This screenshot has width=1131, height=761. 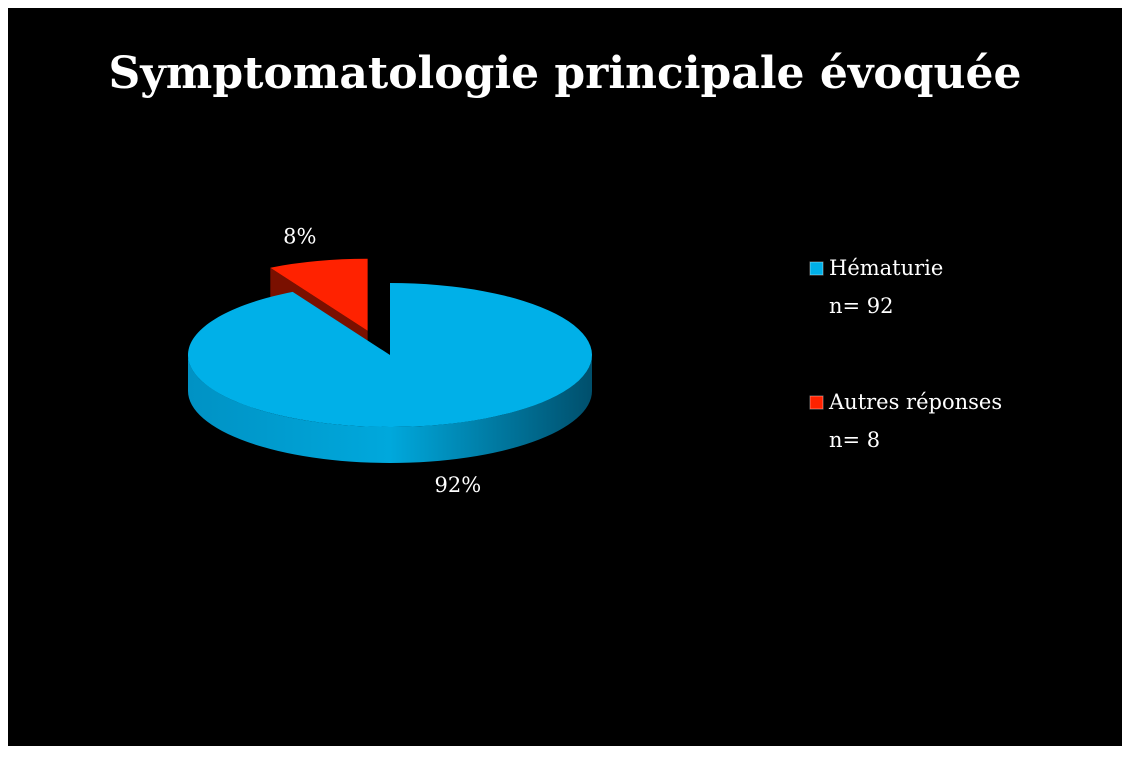 I want to click on data-label: 8%, so click(x=299, y=237).